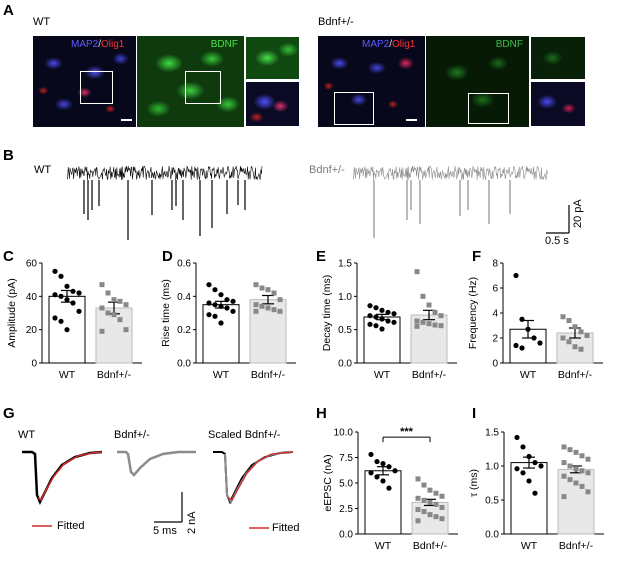 Image resolution: width=617 pixels, height=563 pixels. I want to click on panel-g-scaled-title: Scaled Bdnf+/-, so click(244, 435).